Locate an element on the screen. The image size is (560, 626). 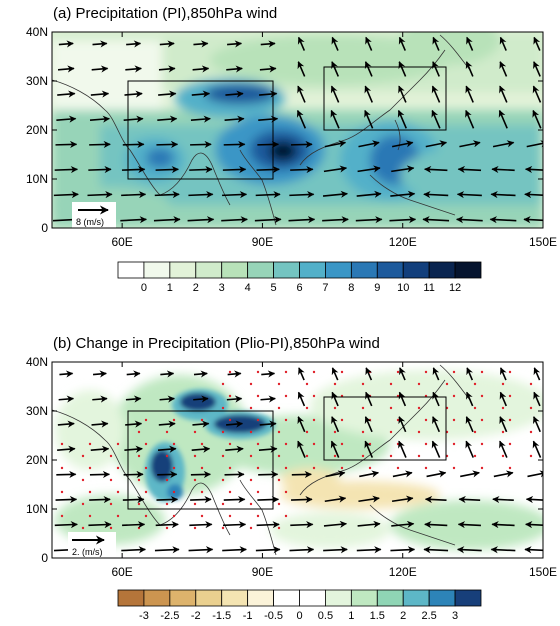
colorbar-label: 1 is located at coordinates (170, 288).